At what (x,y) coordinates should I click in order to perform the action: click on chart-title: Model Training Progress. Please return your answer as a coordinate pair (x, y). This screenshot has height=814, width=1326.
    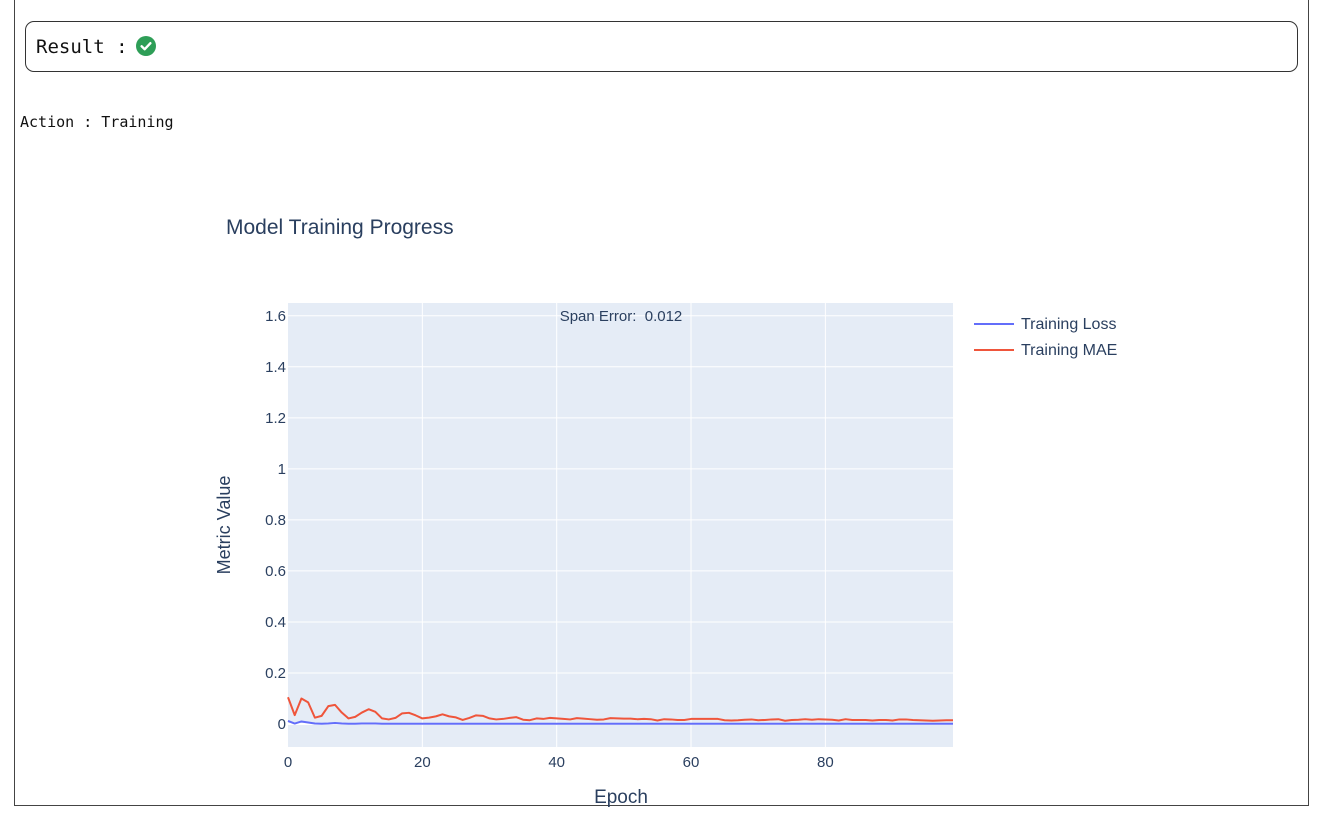
    Looking at the image, I should click on (340, 227).